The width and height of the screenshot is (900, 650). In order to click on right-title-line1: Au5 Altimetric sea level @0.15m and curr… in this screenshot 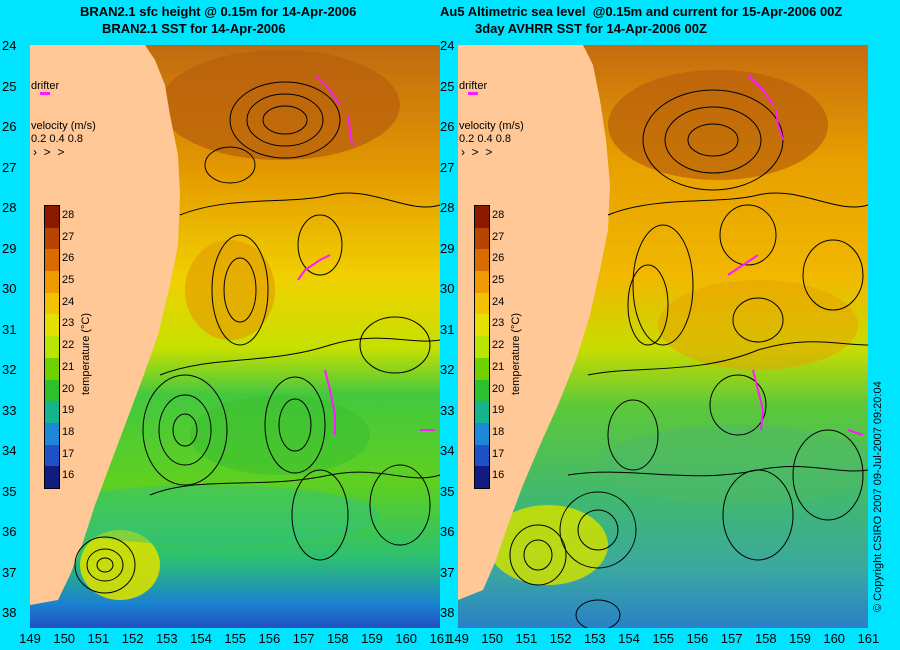, I will do `click(641, 11)`.